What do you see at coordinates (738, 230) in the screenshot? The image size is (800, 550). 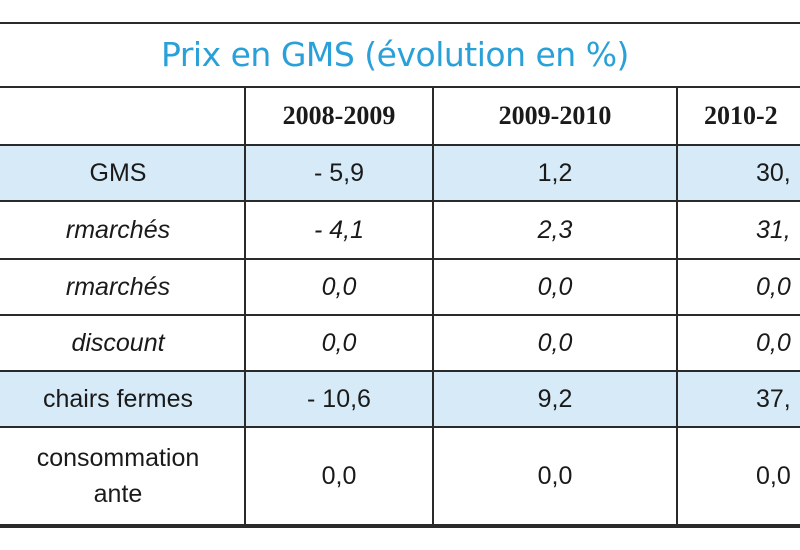 I see `row-value: 31,` at bounding box center [738, 230].